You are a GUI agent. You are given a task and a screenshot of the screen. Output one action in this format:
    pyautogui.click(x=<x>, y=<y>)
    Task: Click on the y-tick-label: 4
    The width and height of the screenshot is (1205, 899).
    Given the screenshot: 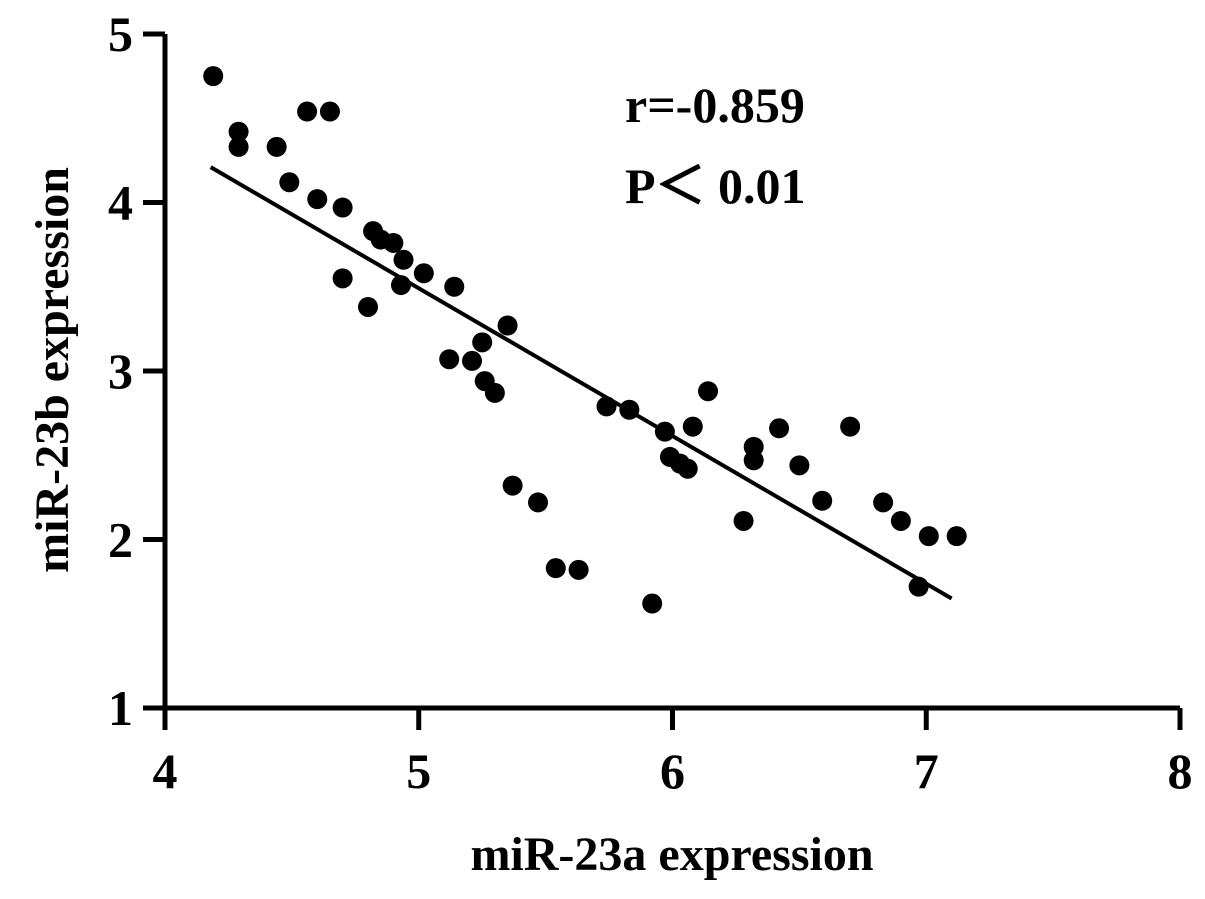 What is the action you would take?
    pyautogui.click(x=120, y=203)
    